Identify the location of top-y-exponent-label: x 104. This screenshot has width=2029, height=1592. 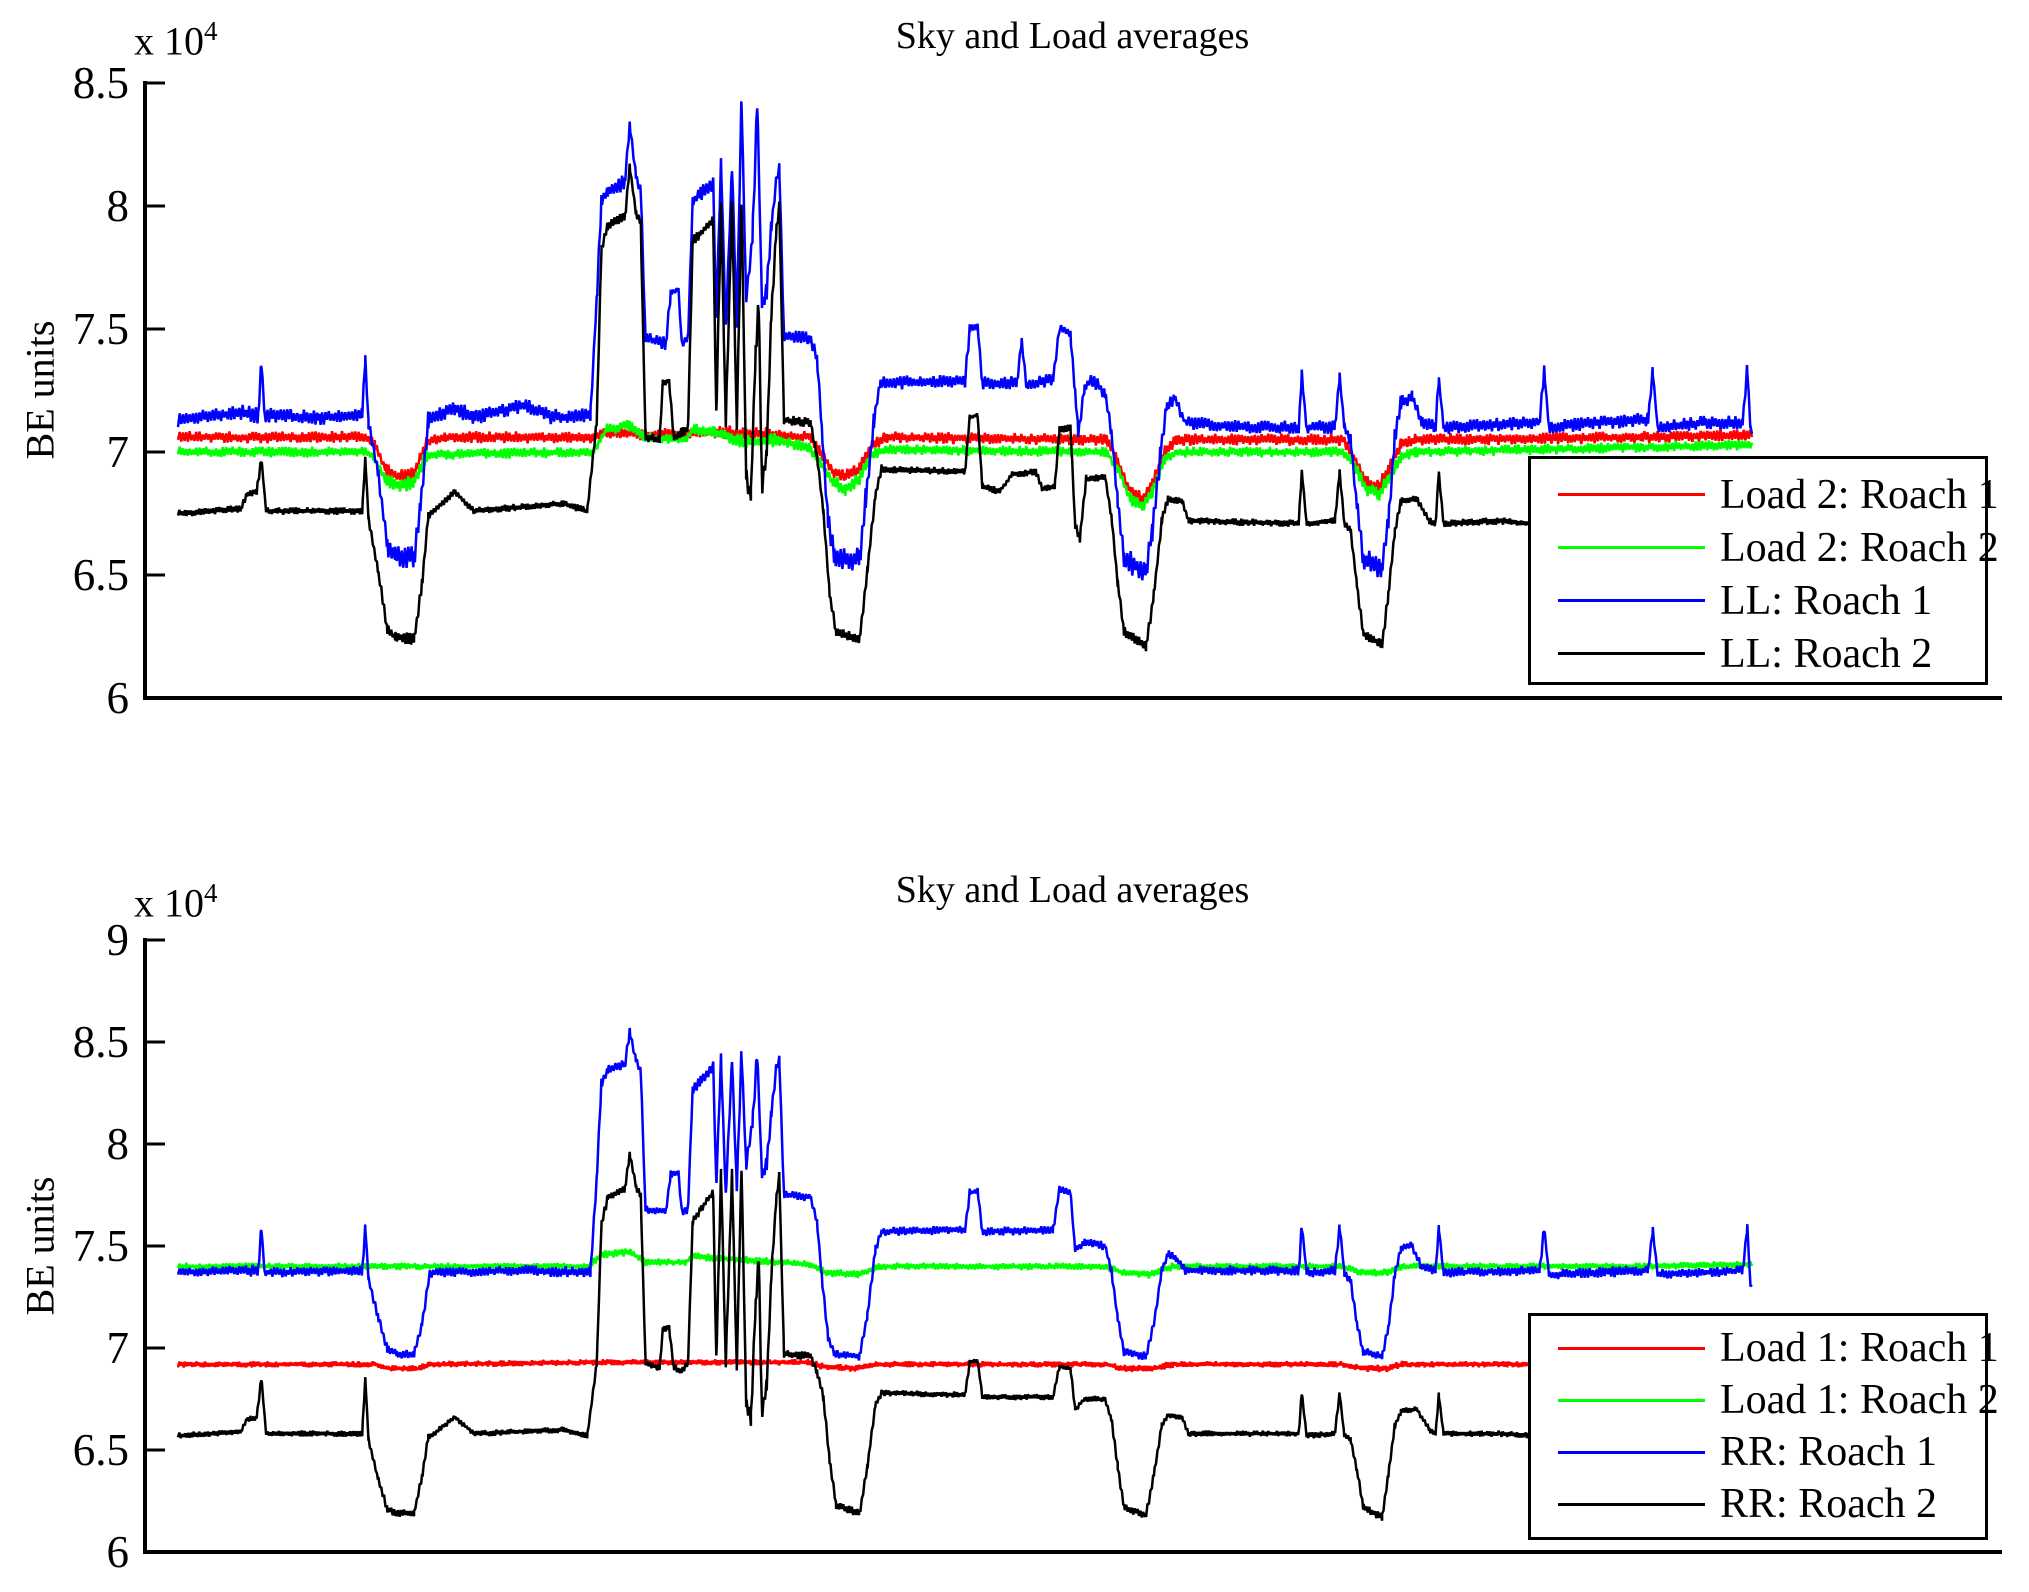
(176, 40).